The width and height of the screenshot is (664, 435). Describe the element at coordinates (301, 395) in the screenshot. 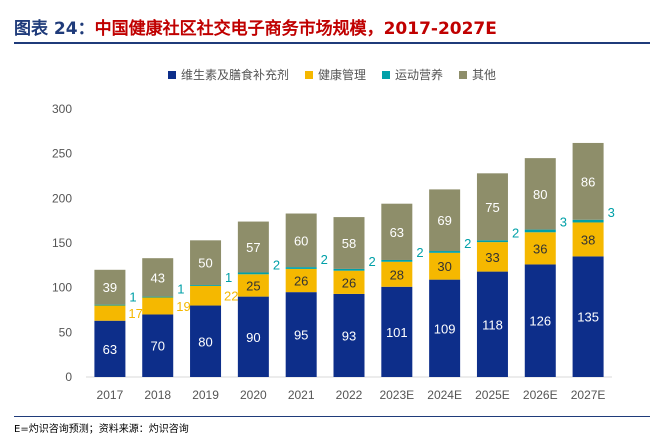

I see `x-tick-label: 2021` at that location.